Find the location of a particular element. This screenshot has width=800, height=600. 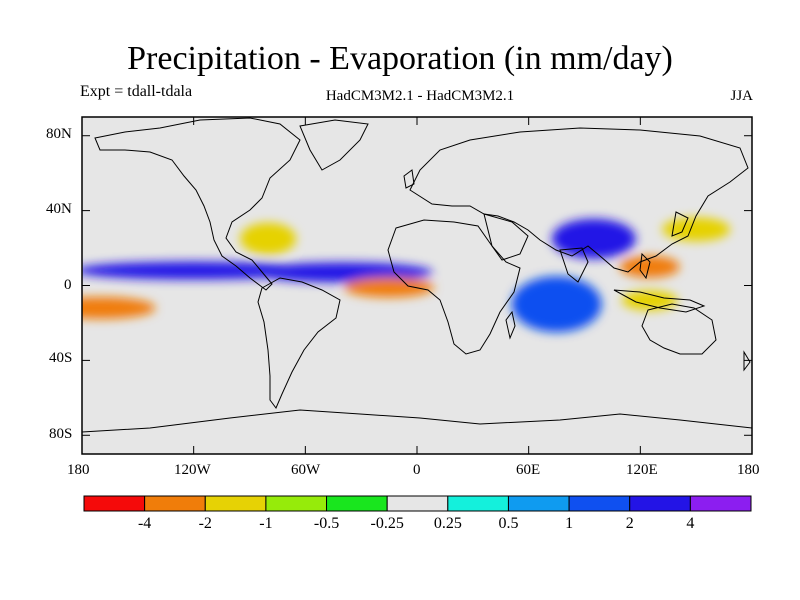

lon-tick-label: 0 is located at coordinates (417, 470).